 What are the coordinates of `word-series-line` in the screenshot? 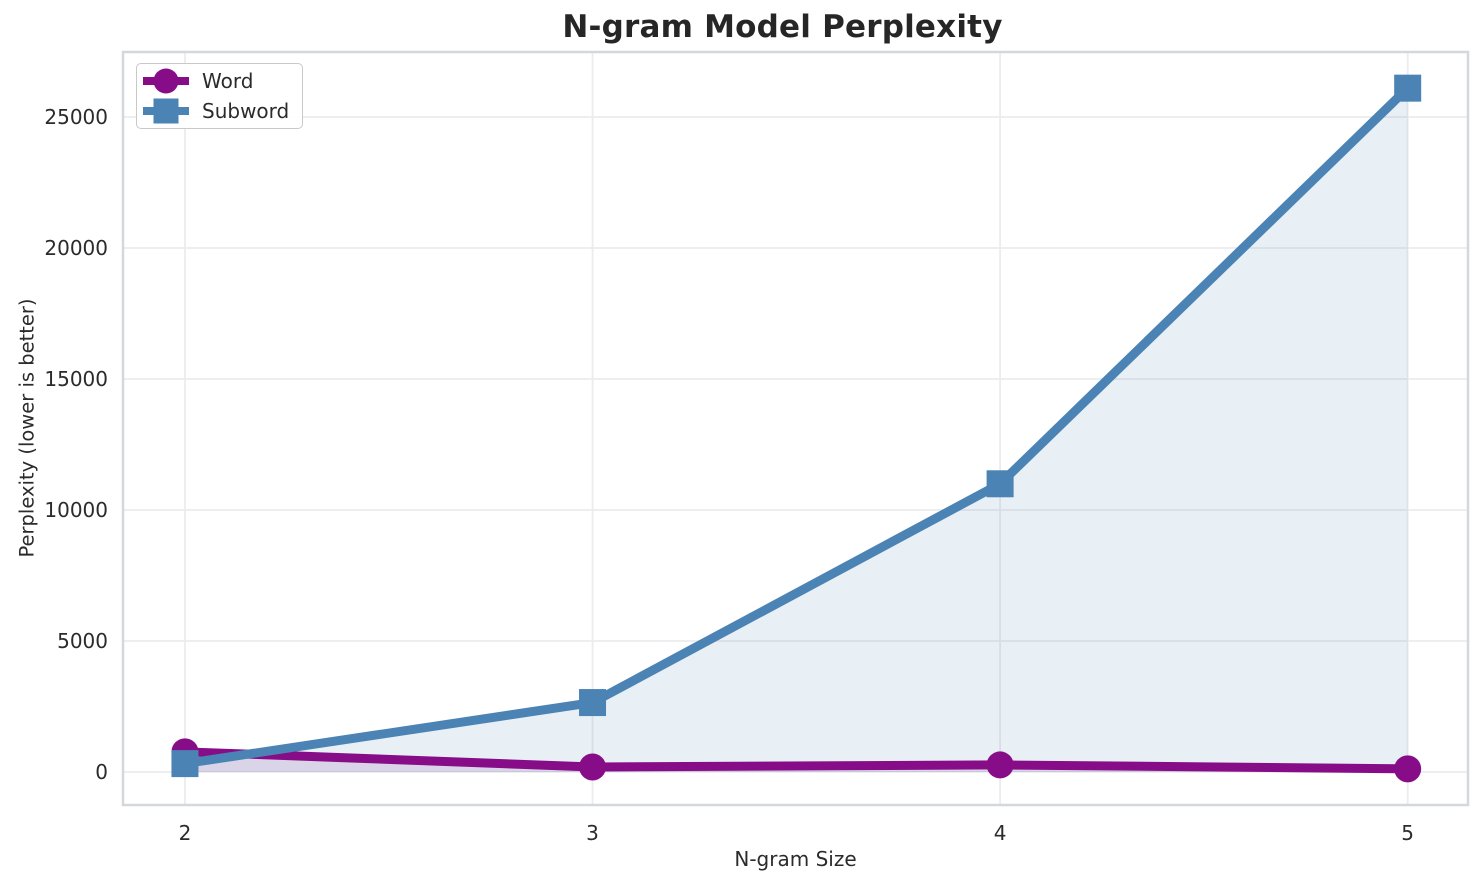 It's located at (796, 760).